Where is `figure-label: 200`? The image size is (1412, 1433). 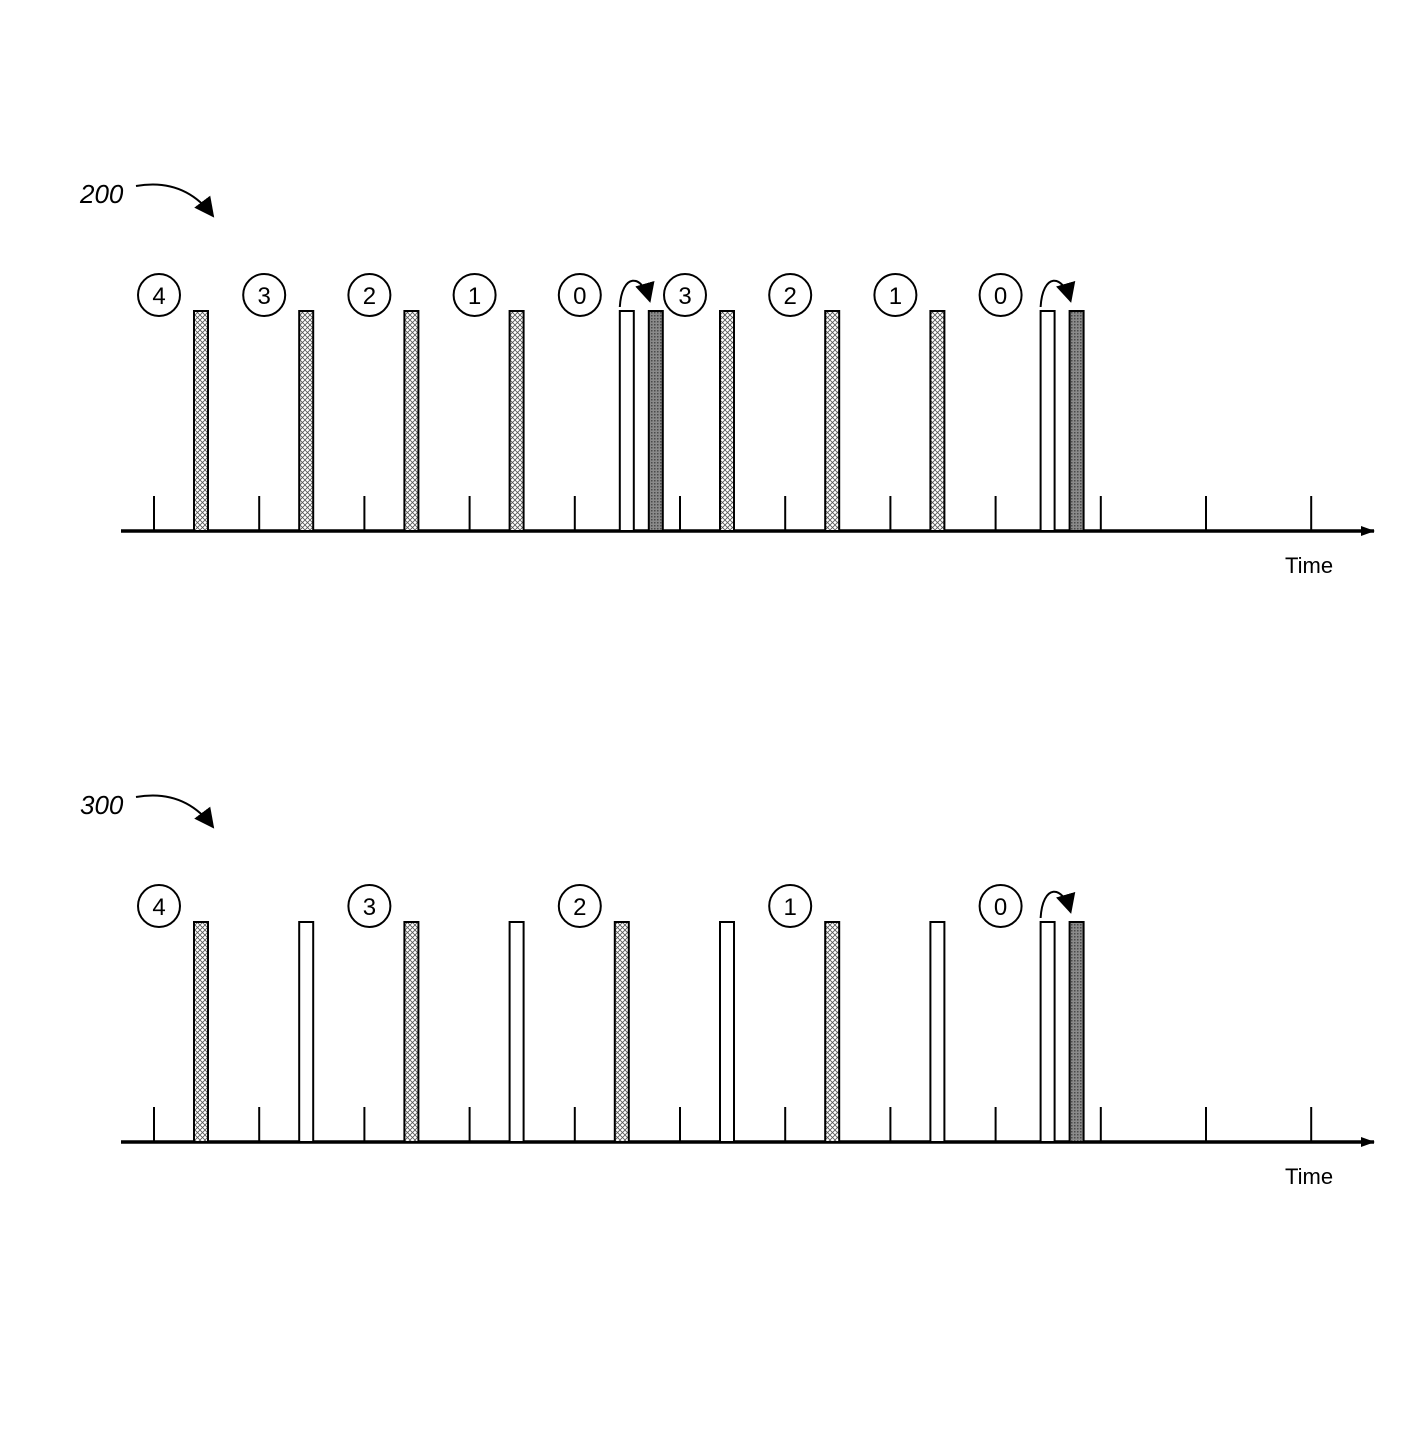
figure-label: 200 is located at coordinates (101, 194).